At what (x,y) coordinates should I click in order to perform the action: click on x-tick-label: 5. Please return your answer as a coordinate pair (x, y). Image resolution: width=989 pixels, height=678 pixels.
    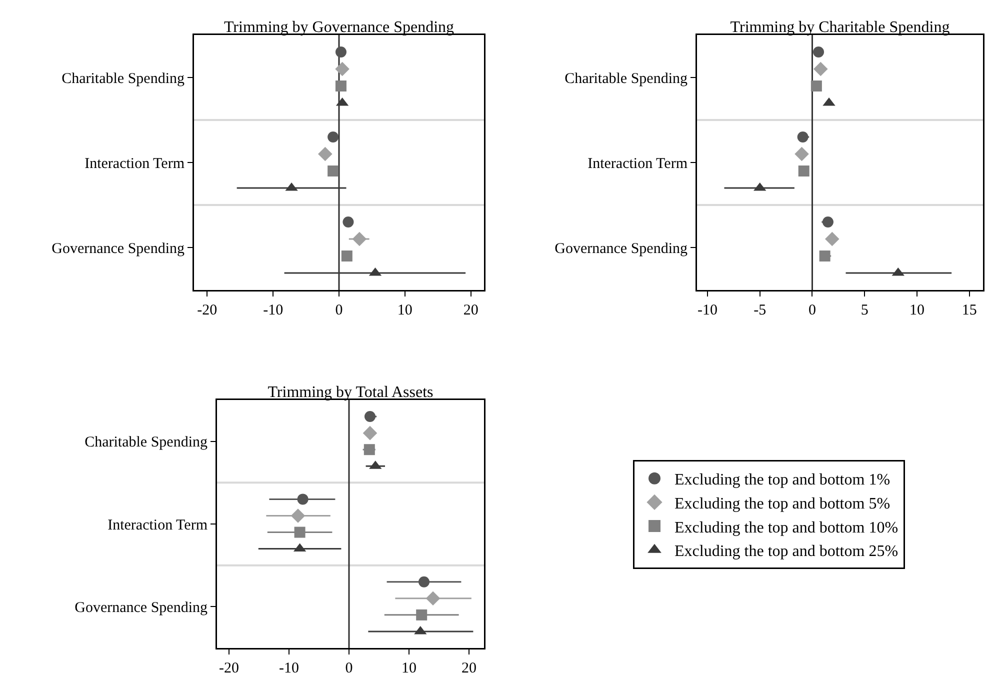
    Looking at the image, I should click on (864, 310).